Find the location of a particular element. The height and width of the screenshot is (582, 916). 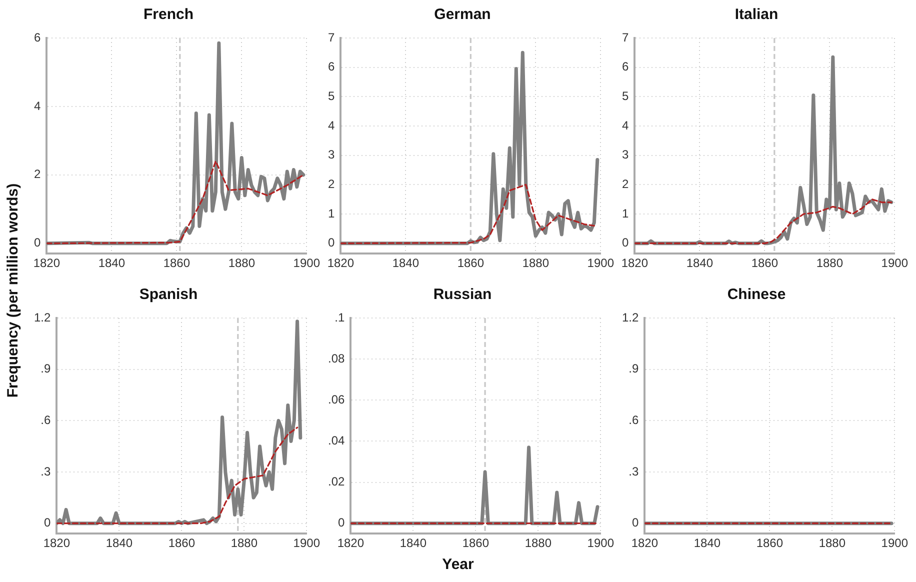

chart-title: French is located at coordinates (168, 15).